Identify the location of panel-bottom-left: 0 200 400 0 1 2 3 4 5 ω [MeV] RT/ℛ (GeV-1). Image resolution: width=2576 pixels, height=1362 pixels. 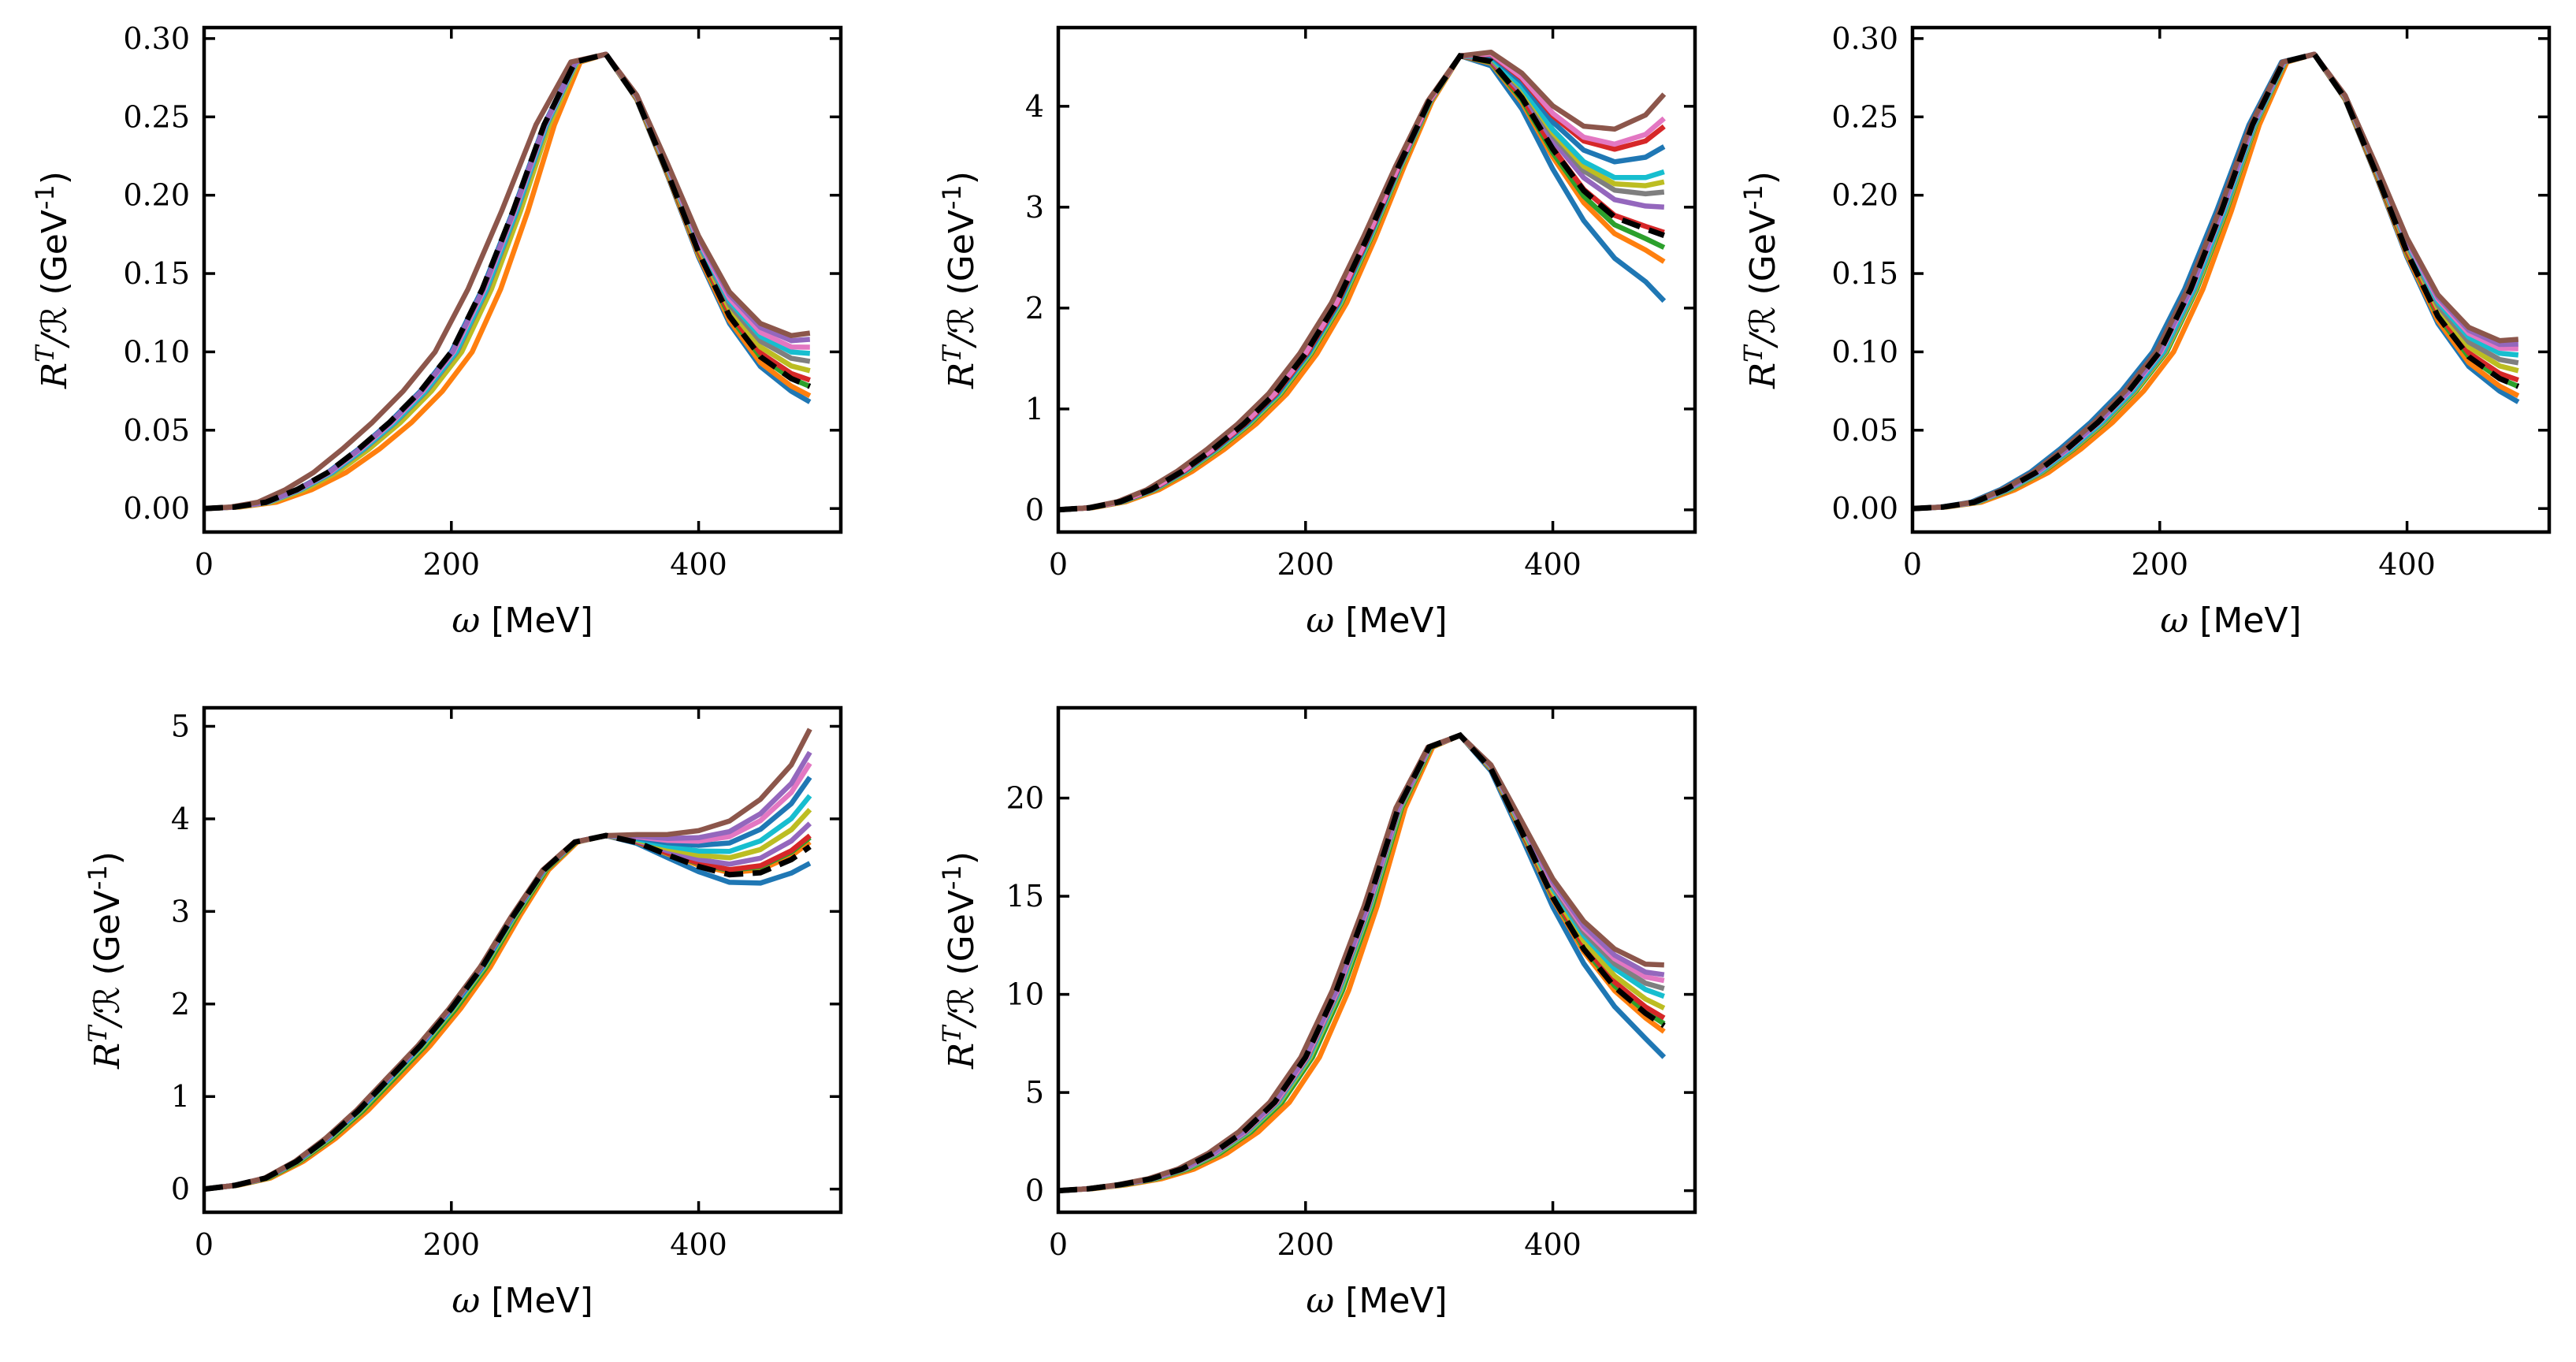
(463, 1013).